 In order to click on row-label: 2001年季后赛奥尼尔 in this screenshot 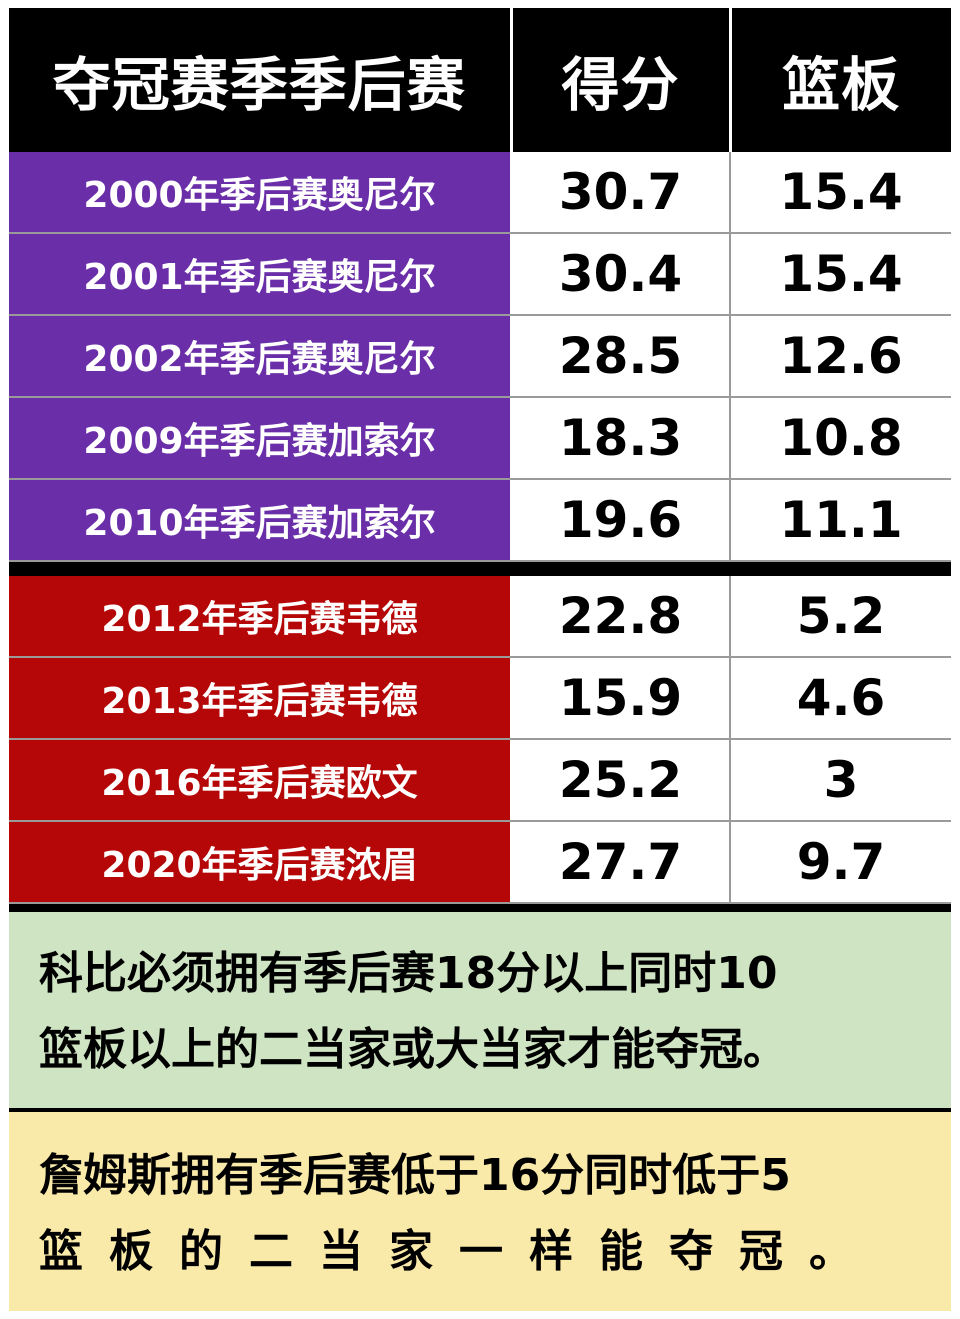, I will do `click(260, 274)`.